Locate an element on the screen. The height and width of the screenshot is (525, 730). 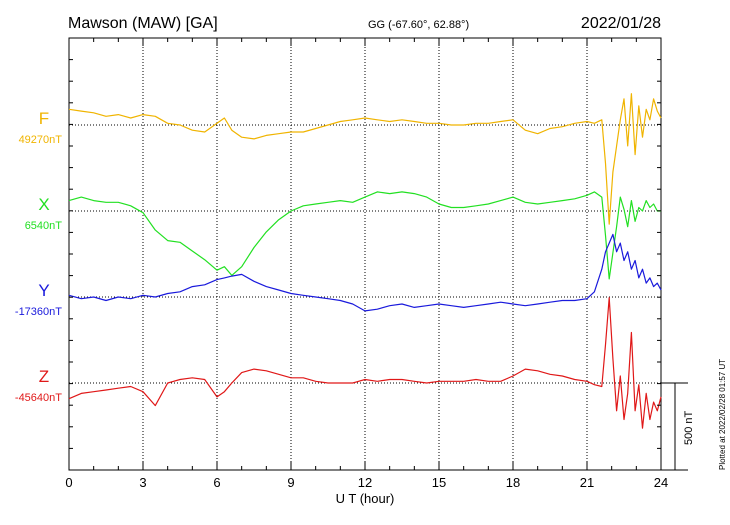
date-label: 2022/01/28 is located at coordinates (621, 23).